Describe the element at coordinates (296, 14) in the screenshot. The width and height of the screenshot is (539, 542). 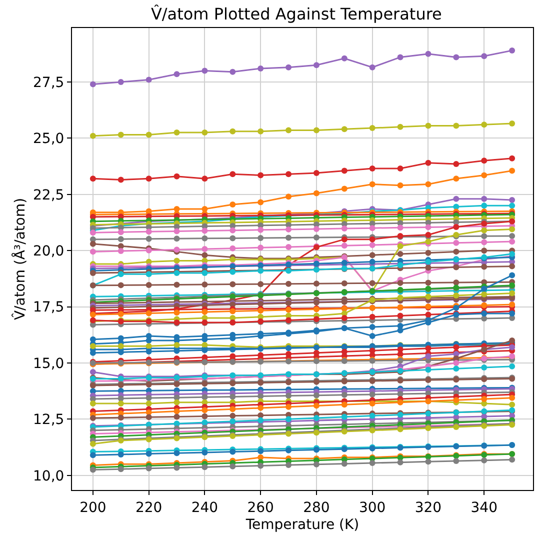
I see `chart-title: V̂/atom Plotted Against Temperature` at that location.